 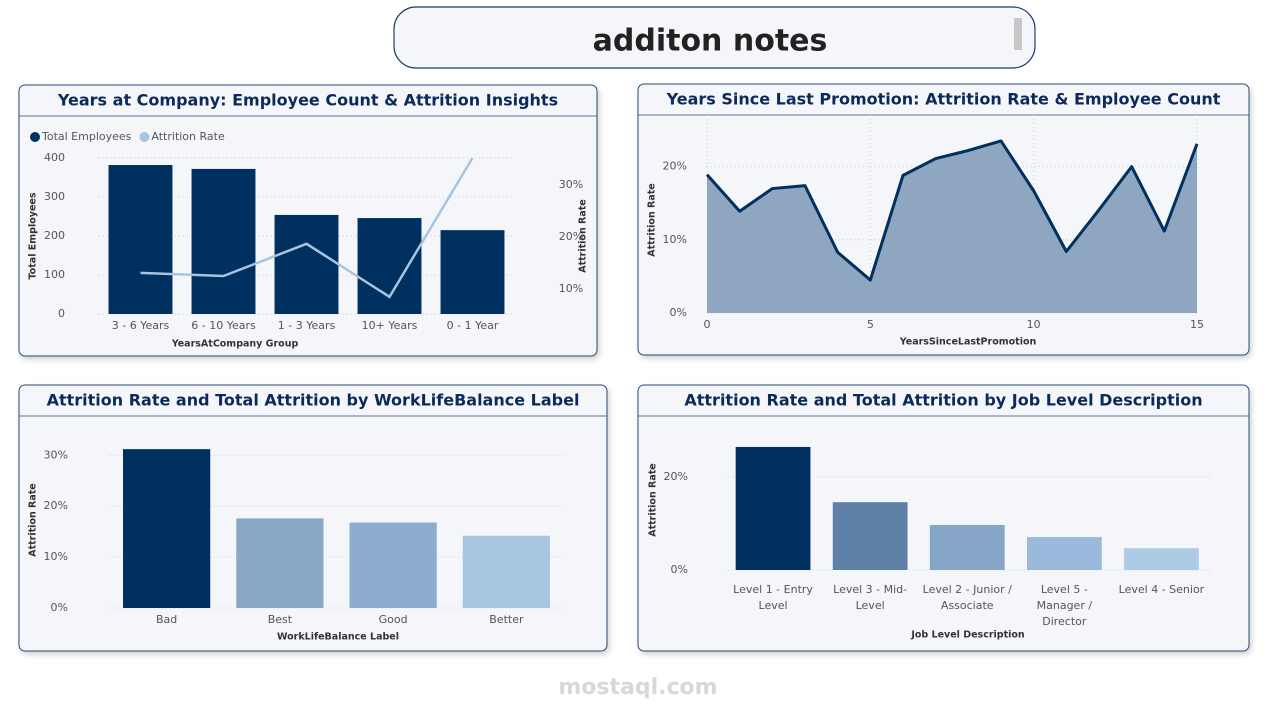 What do you see at coordinates (1197, 324) in the screenshot?
I see `x-tick-label: 15` at bounding box center [1197, 324].